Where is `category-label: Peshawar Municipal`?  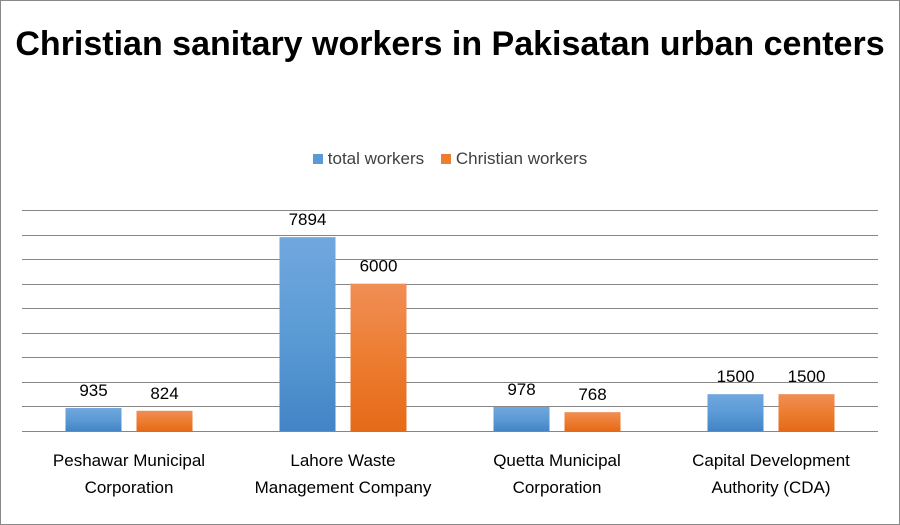 category-label: Peshawar Municipal is located at coordinates (129, 460).